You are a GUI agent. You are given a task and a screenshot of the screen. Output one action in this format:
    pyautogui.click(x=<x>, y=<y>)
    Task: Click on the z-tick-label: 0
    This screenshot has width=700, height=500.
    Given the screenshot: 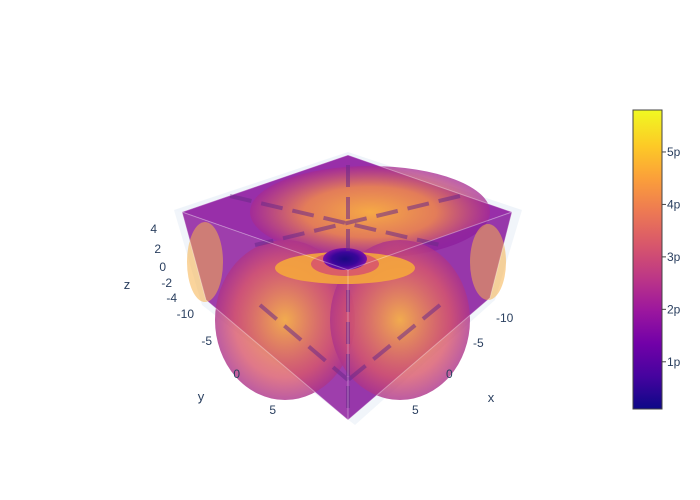 What is the action you would take?
    pyautogui.click(x=162, y=267)
    